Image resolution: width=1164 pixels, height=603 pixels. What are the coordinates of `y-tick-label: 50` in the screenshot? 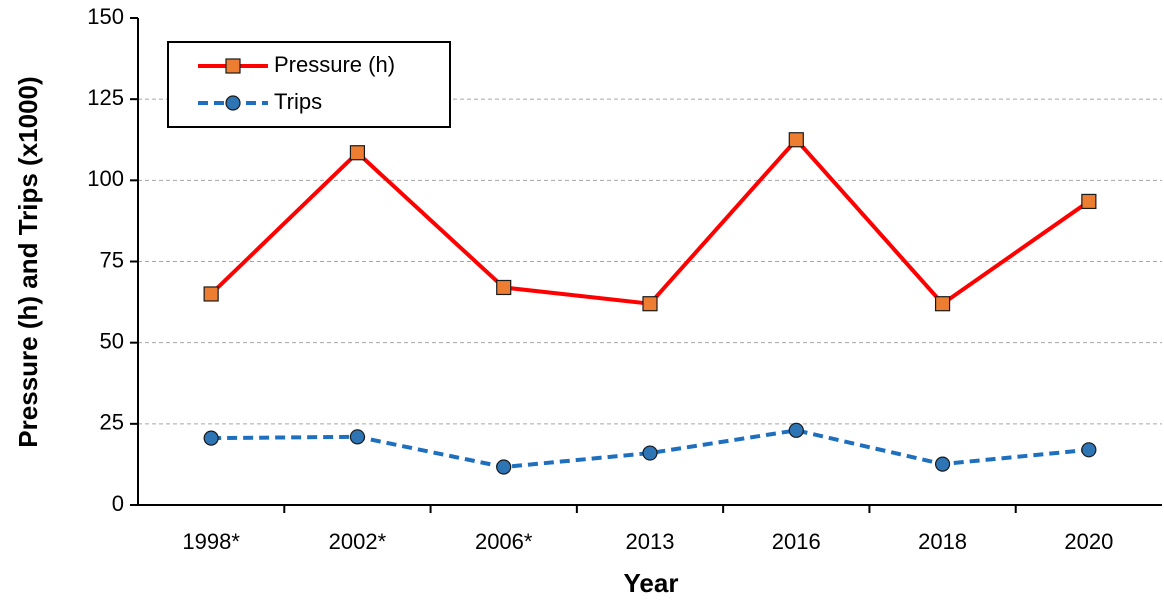 It's located at (112, 340).